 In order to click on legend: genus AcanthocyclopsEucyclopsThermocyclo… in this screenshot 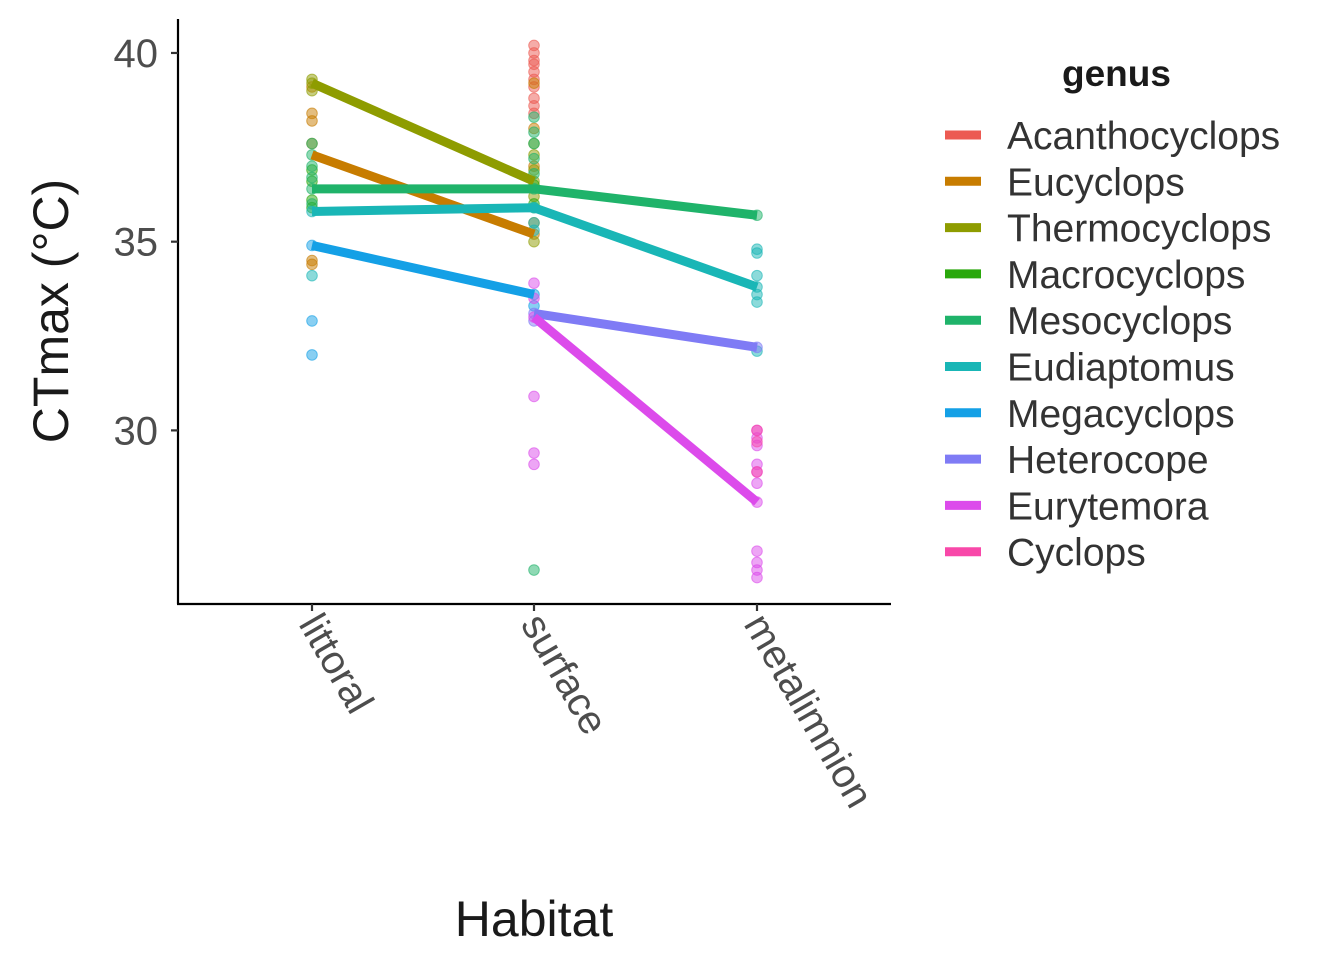, I will do `click(1112, 314)`.